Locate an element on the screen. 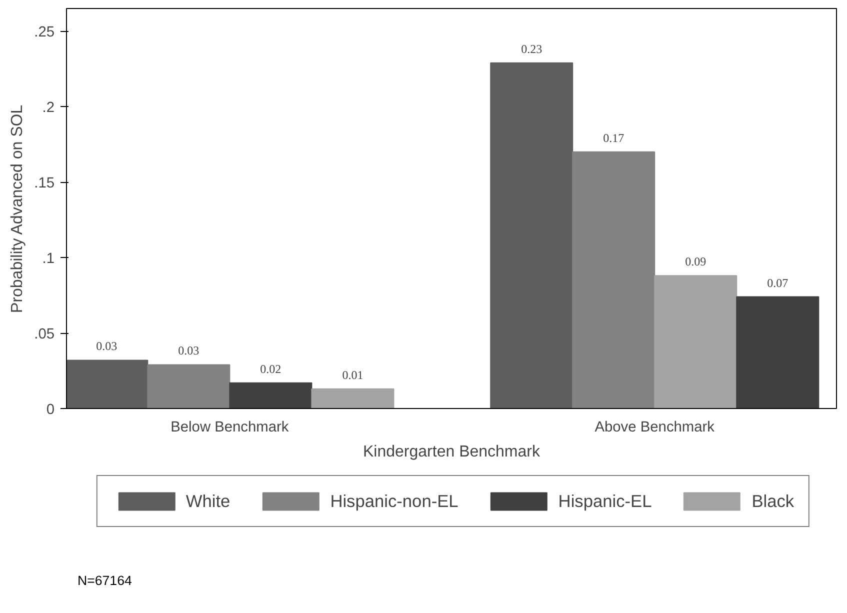 Image resolution: width=847 pixels, height=613 pixels. data-label: 0.09 is located at coordinates (695, 261).